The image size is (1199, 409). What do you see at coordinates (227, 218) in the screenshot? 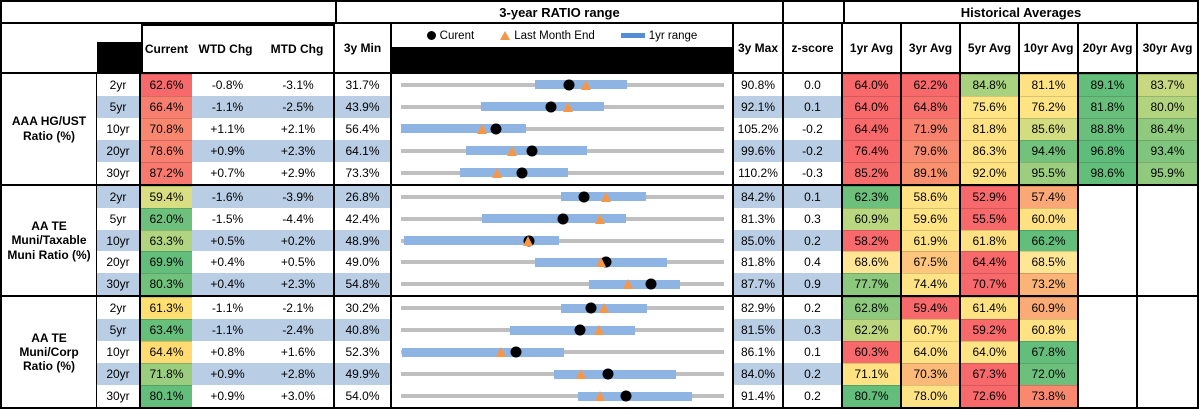
I see `wtd-chg-cell: -1.5%` at bounding box center [227, 218].